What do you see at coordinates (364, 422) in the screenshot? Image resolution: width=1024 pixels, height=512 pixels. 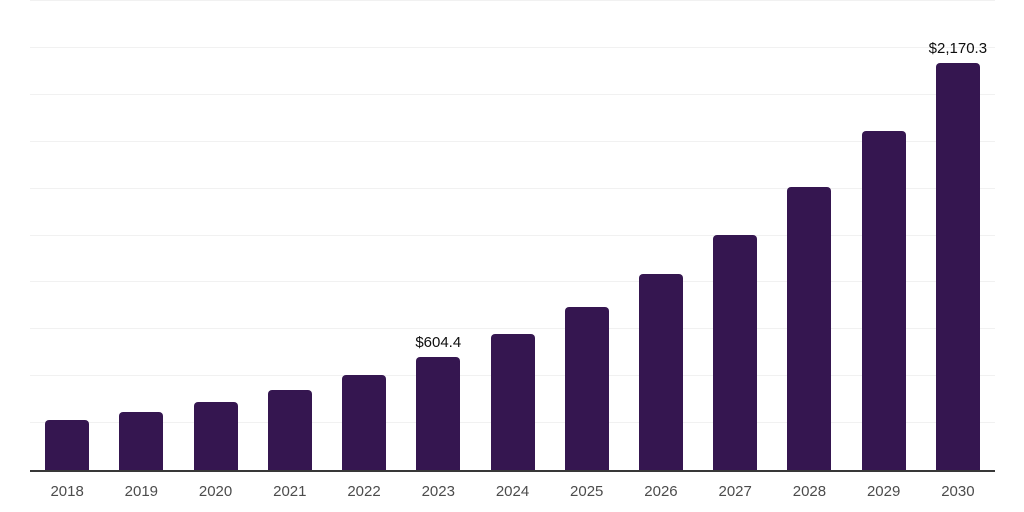 I see `bar-2022` at bounding box center [364, 422].